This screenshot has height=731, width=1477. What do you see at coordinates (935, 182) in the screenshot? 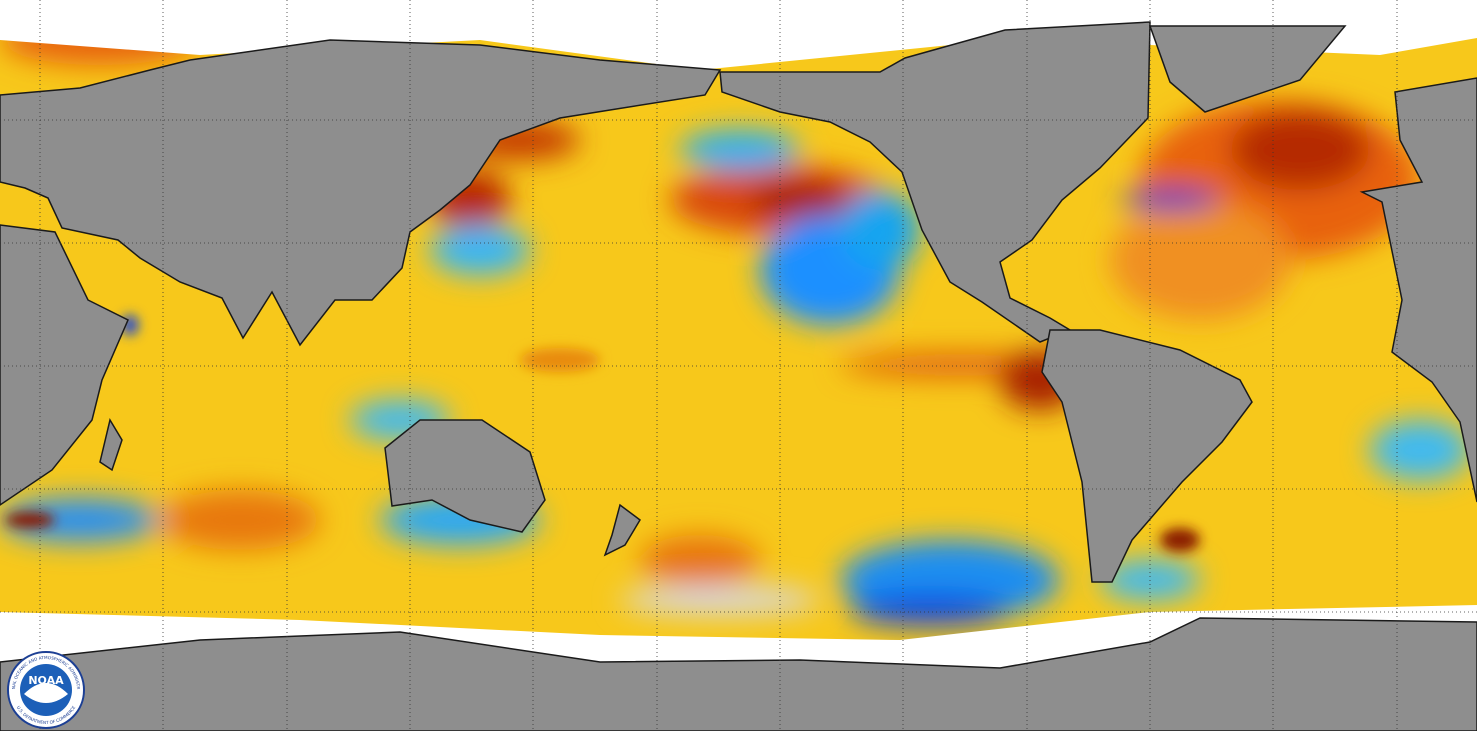
I see `north-america` at bounding box center [935, 182].